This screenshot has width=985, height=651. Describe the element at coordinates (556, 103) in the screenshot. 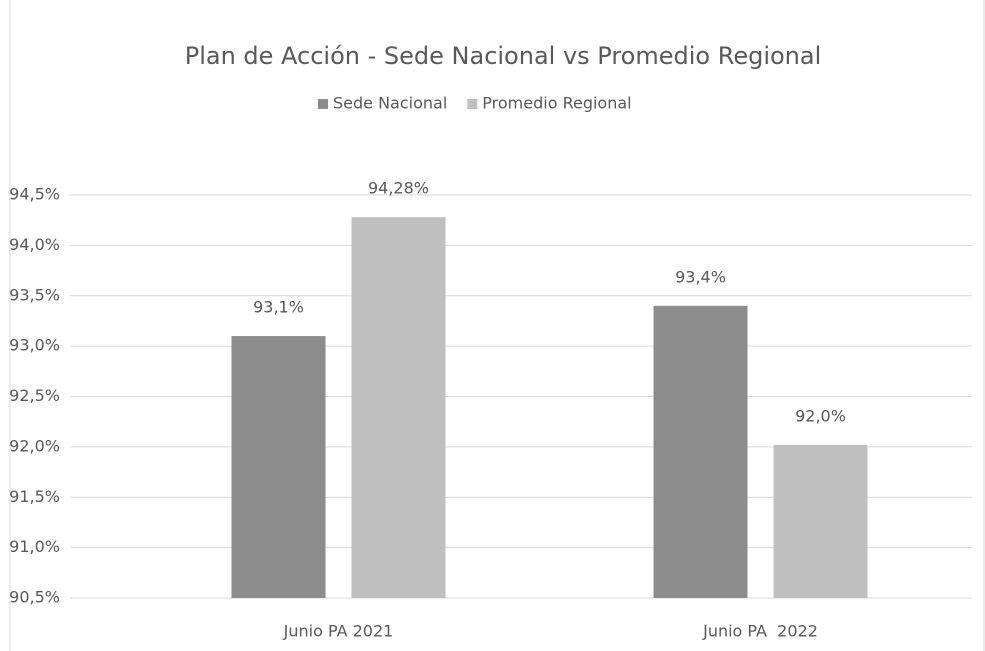

I see `legend-label: Promedio Regional` at that location.